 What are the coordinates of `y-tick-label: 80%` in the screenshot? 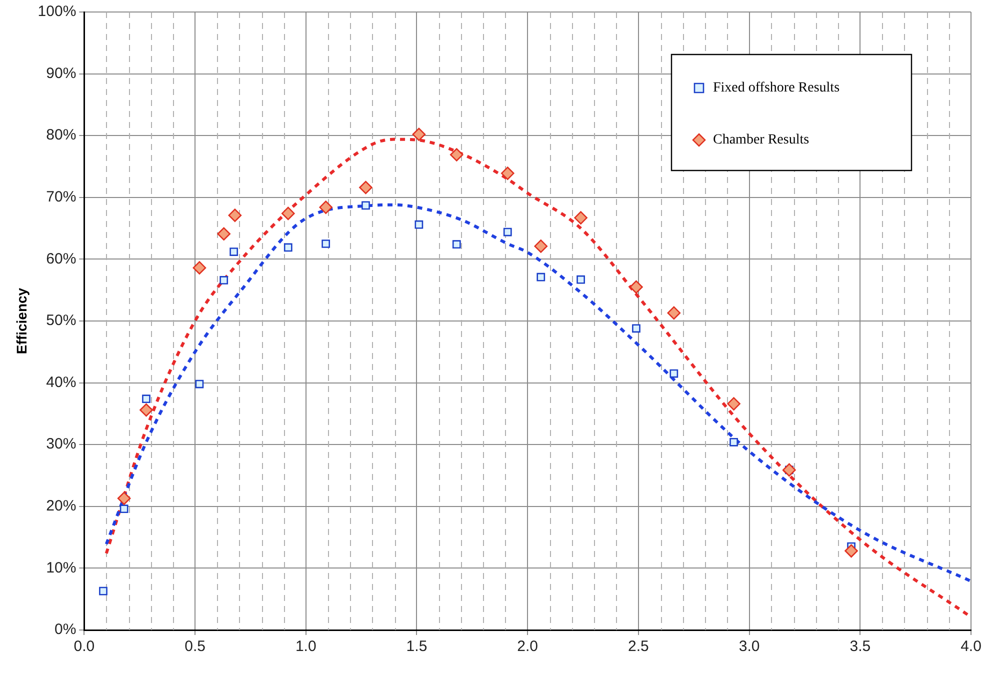 It's located at (61, 135).